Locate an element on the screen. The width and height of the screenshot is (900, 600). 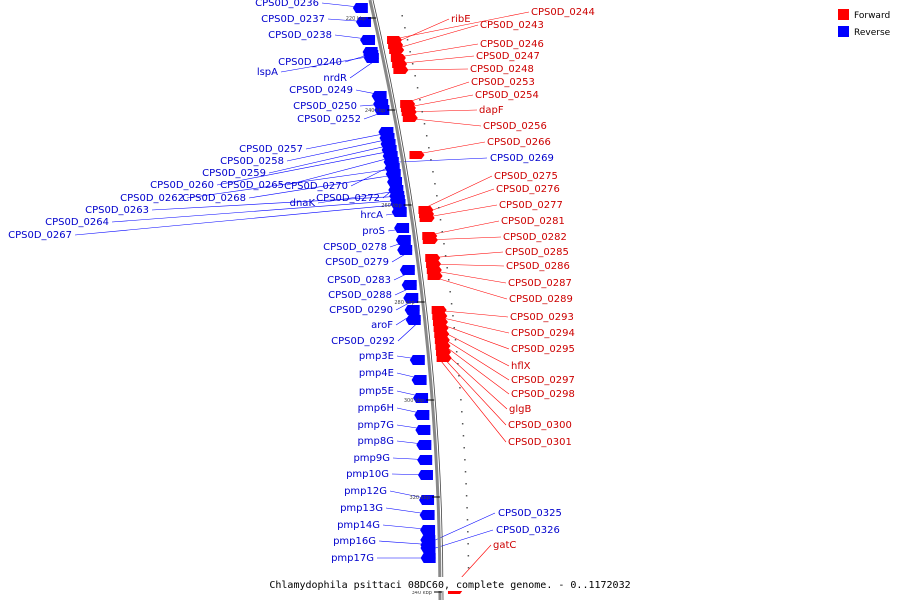
gene-feature-pmp9g is located at coordinates (425, 460).